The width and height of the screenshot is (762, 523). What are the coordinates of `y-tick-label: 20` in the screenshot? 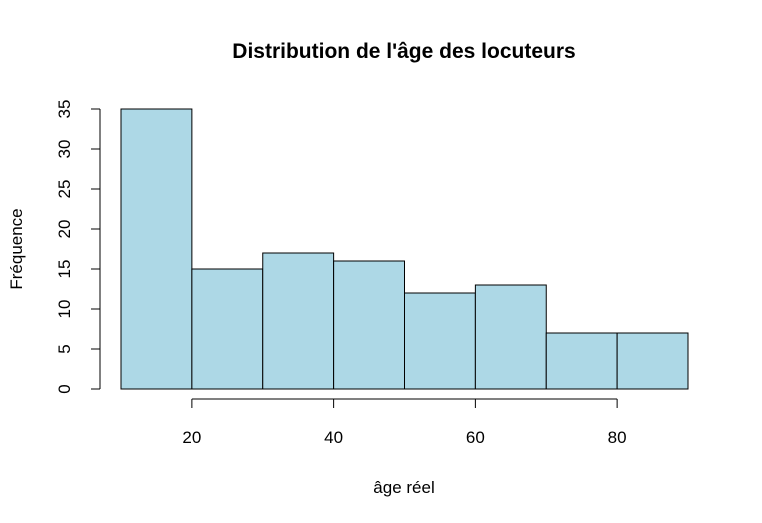 It's located at (64, 229).